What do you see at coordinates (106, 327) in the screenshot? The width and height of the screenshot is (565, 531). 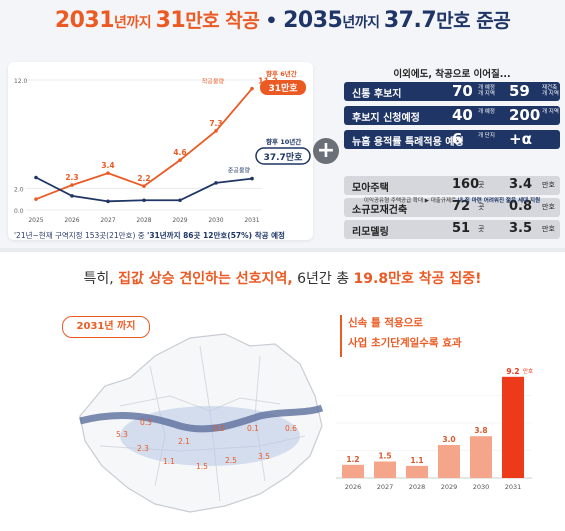 I see `map-tag: 2031년 까지` at bounding box center [106, 327].